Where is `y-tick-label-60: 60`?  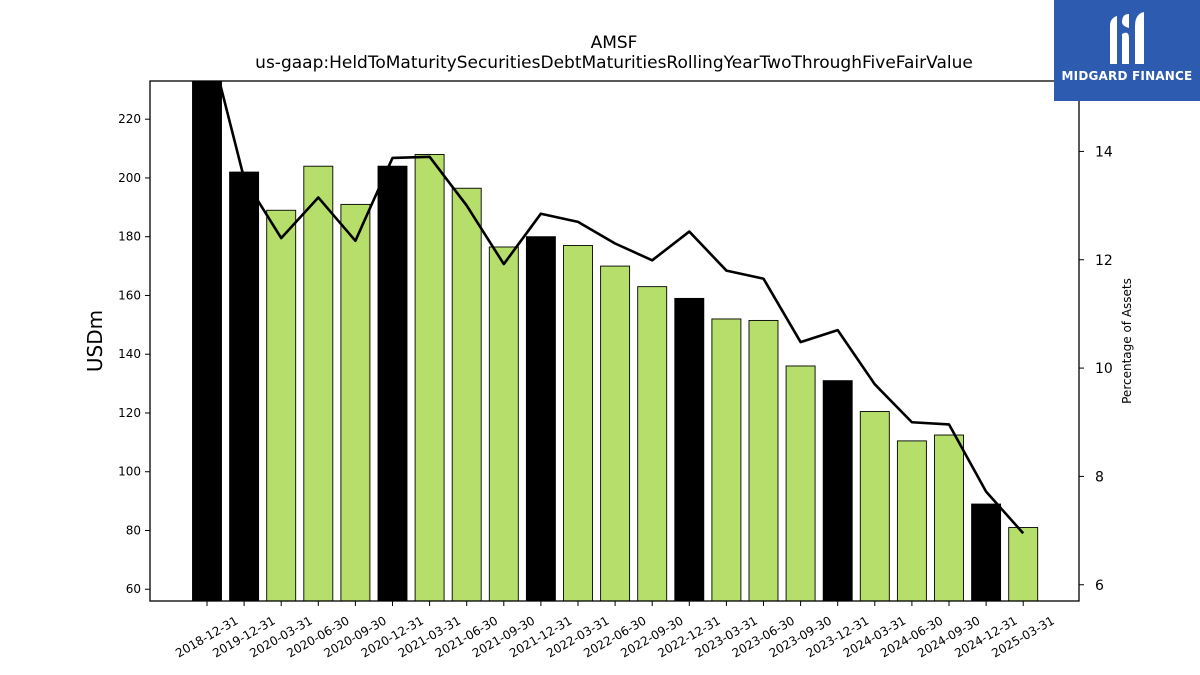 y-tick-label-60: 60 is located at coordinates (133, 589).